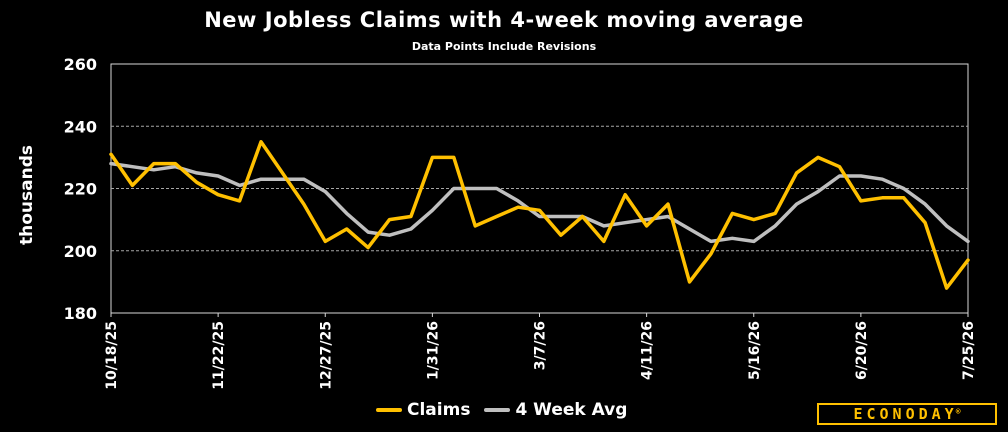  I want to click on legend-swatch-claims, so click(389, 410).